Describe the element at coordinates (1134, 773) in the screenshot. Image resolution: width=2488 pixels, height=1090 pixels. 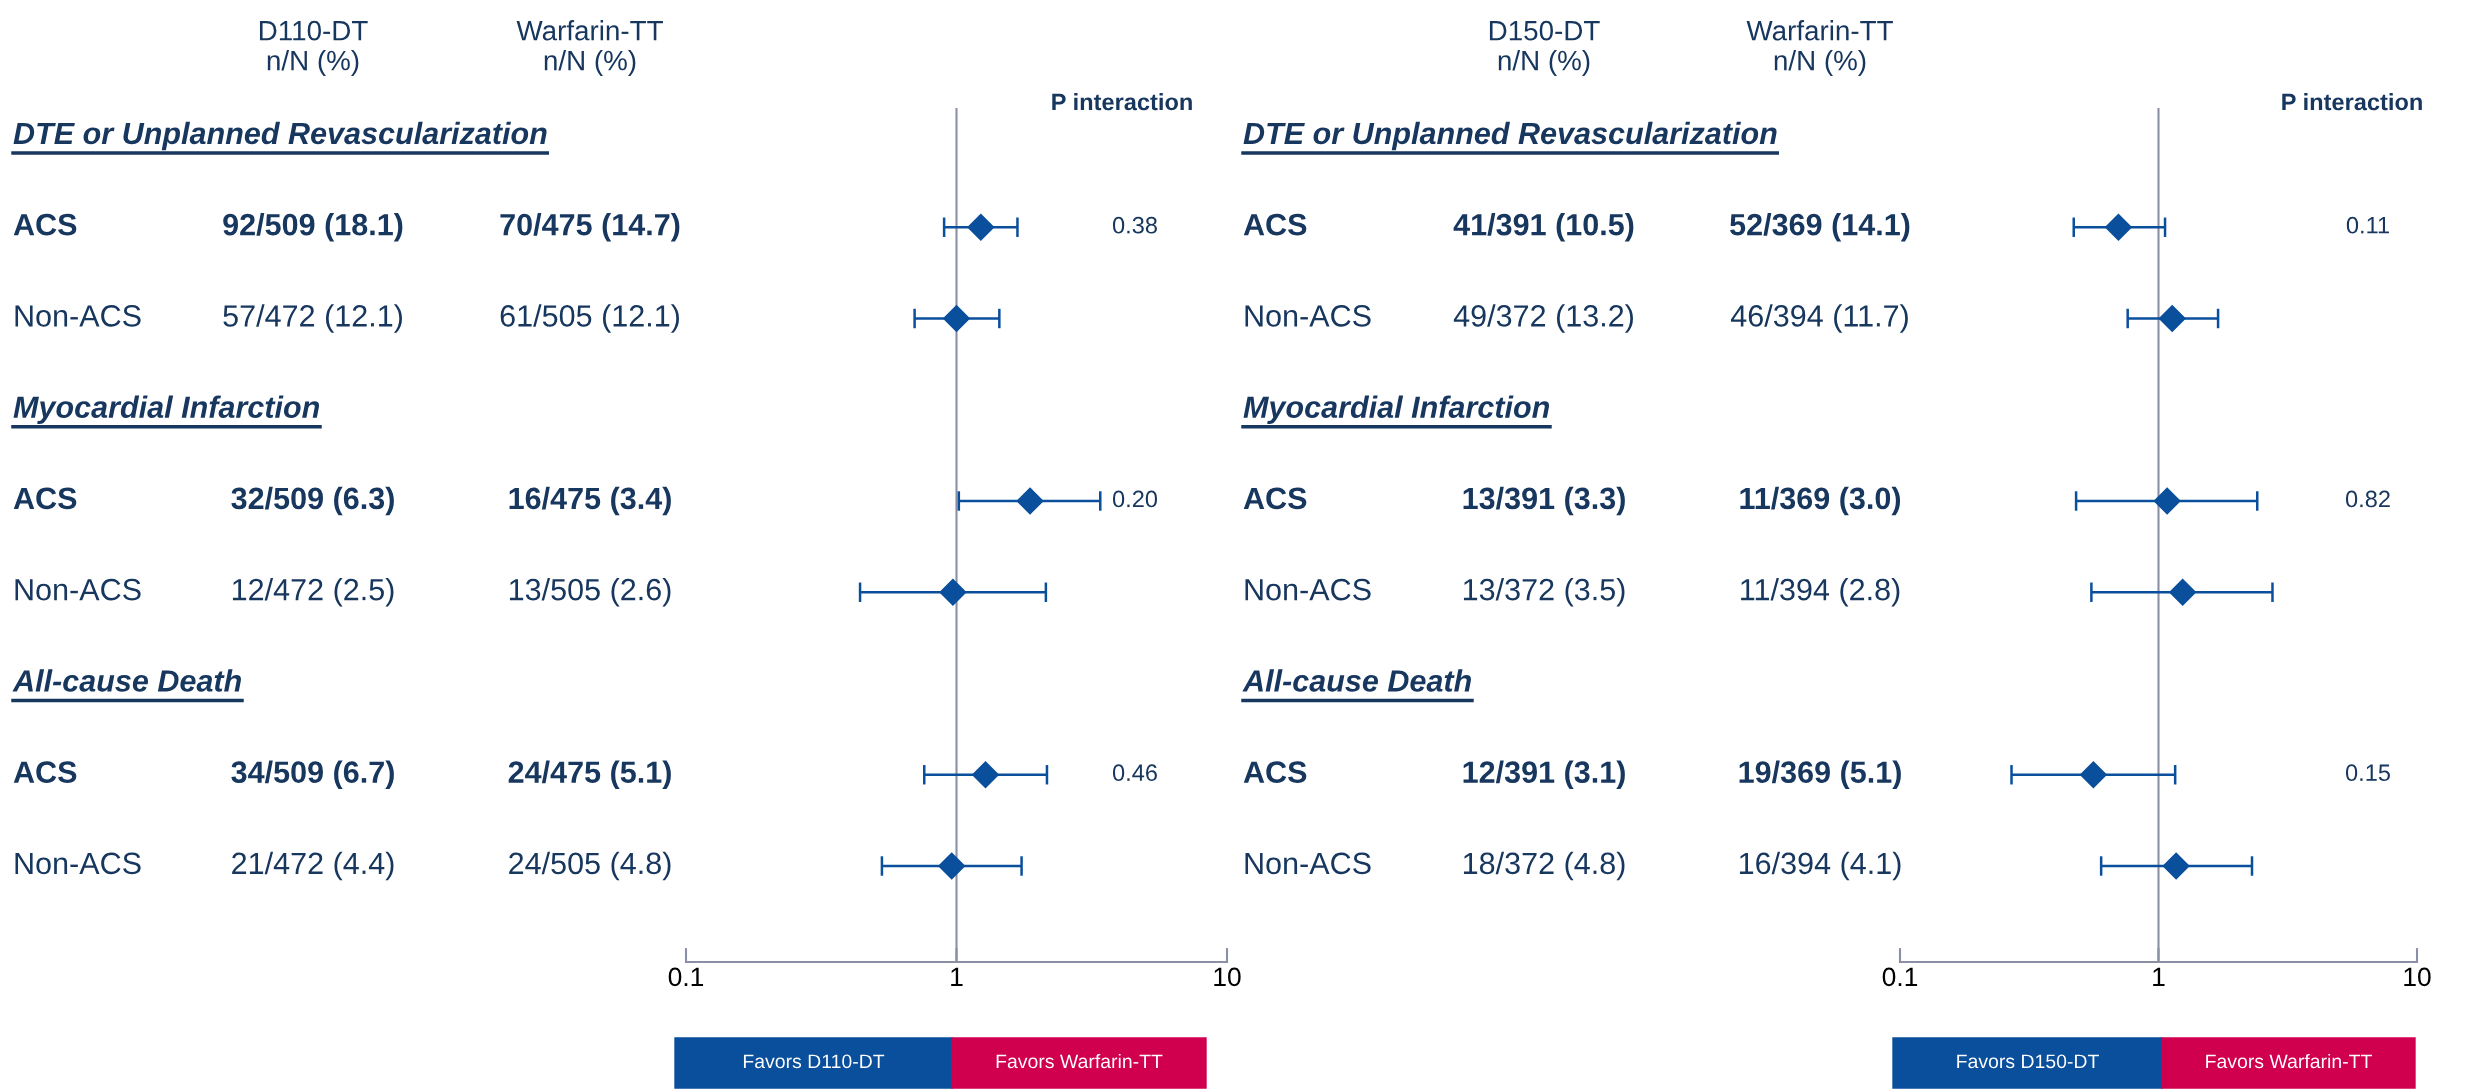
I see `annotation: 0.46` at that location.